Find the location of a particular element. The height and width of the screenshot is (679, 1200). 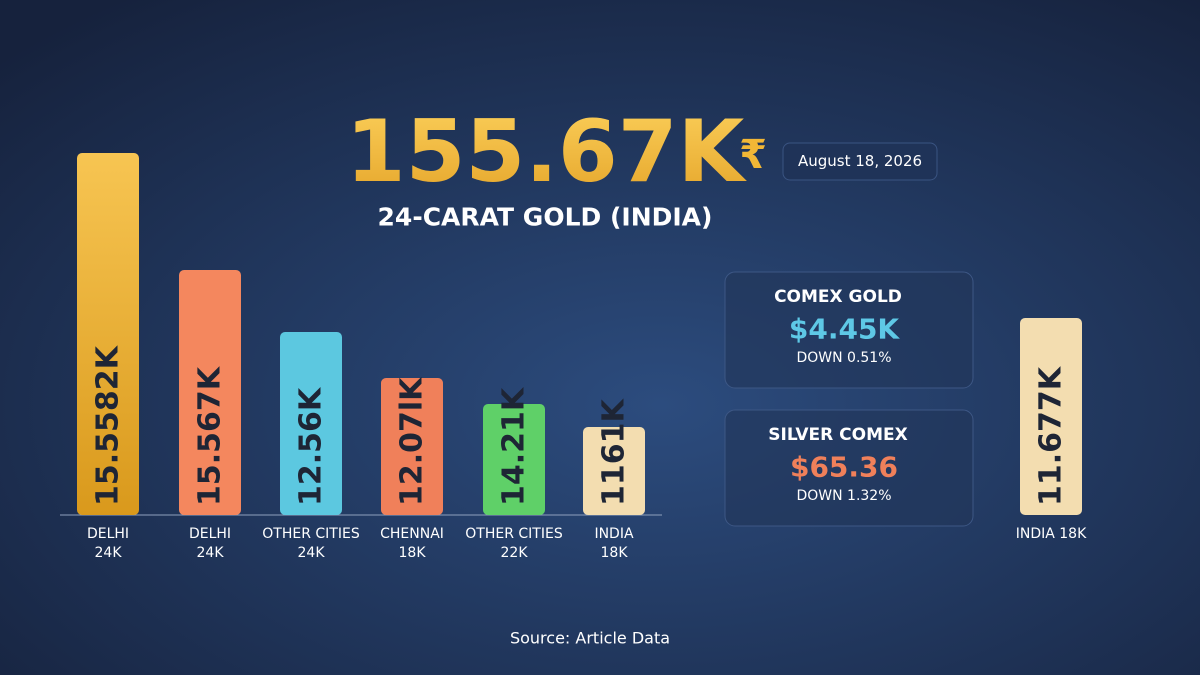

currency-symbol: ₹ is located at coordinates (753, 155).